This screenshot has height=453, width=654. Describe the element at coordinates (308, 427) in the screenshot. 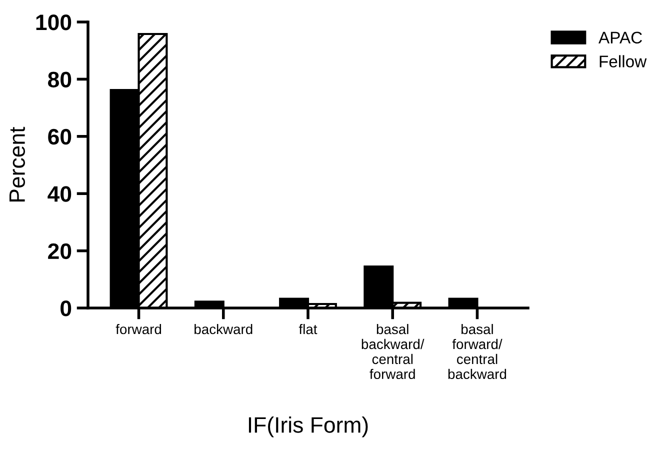

I see `x-axis-title: IF(Iris Form)` at that location.